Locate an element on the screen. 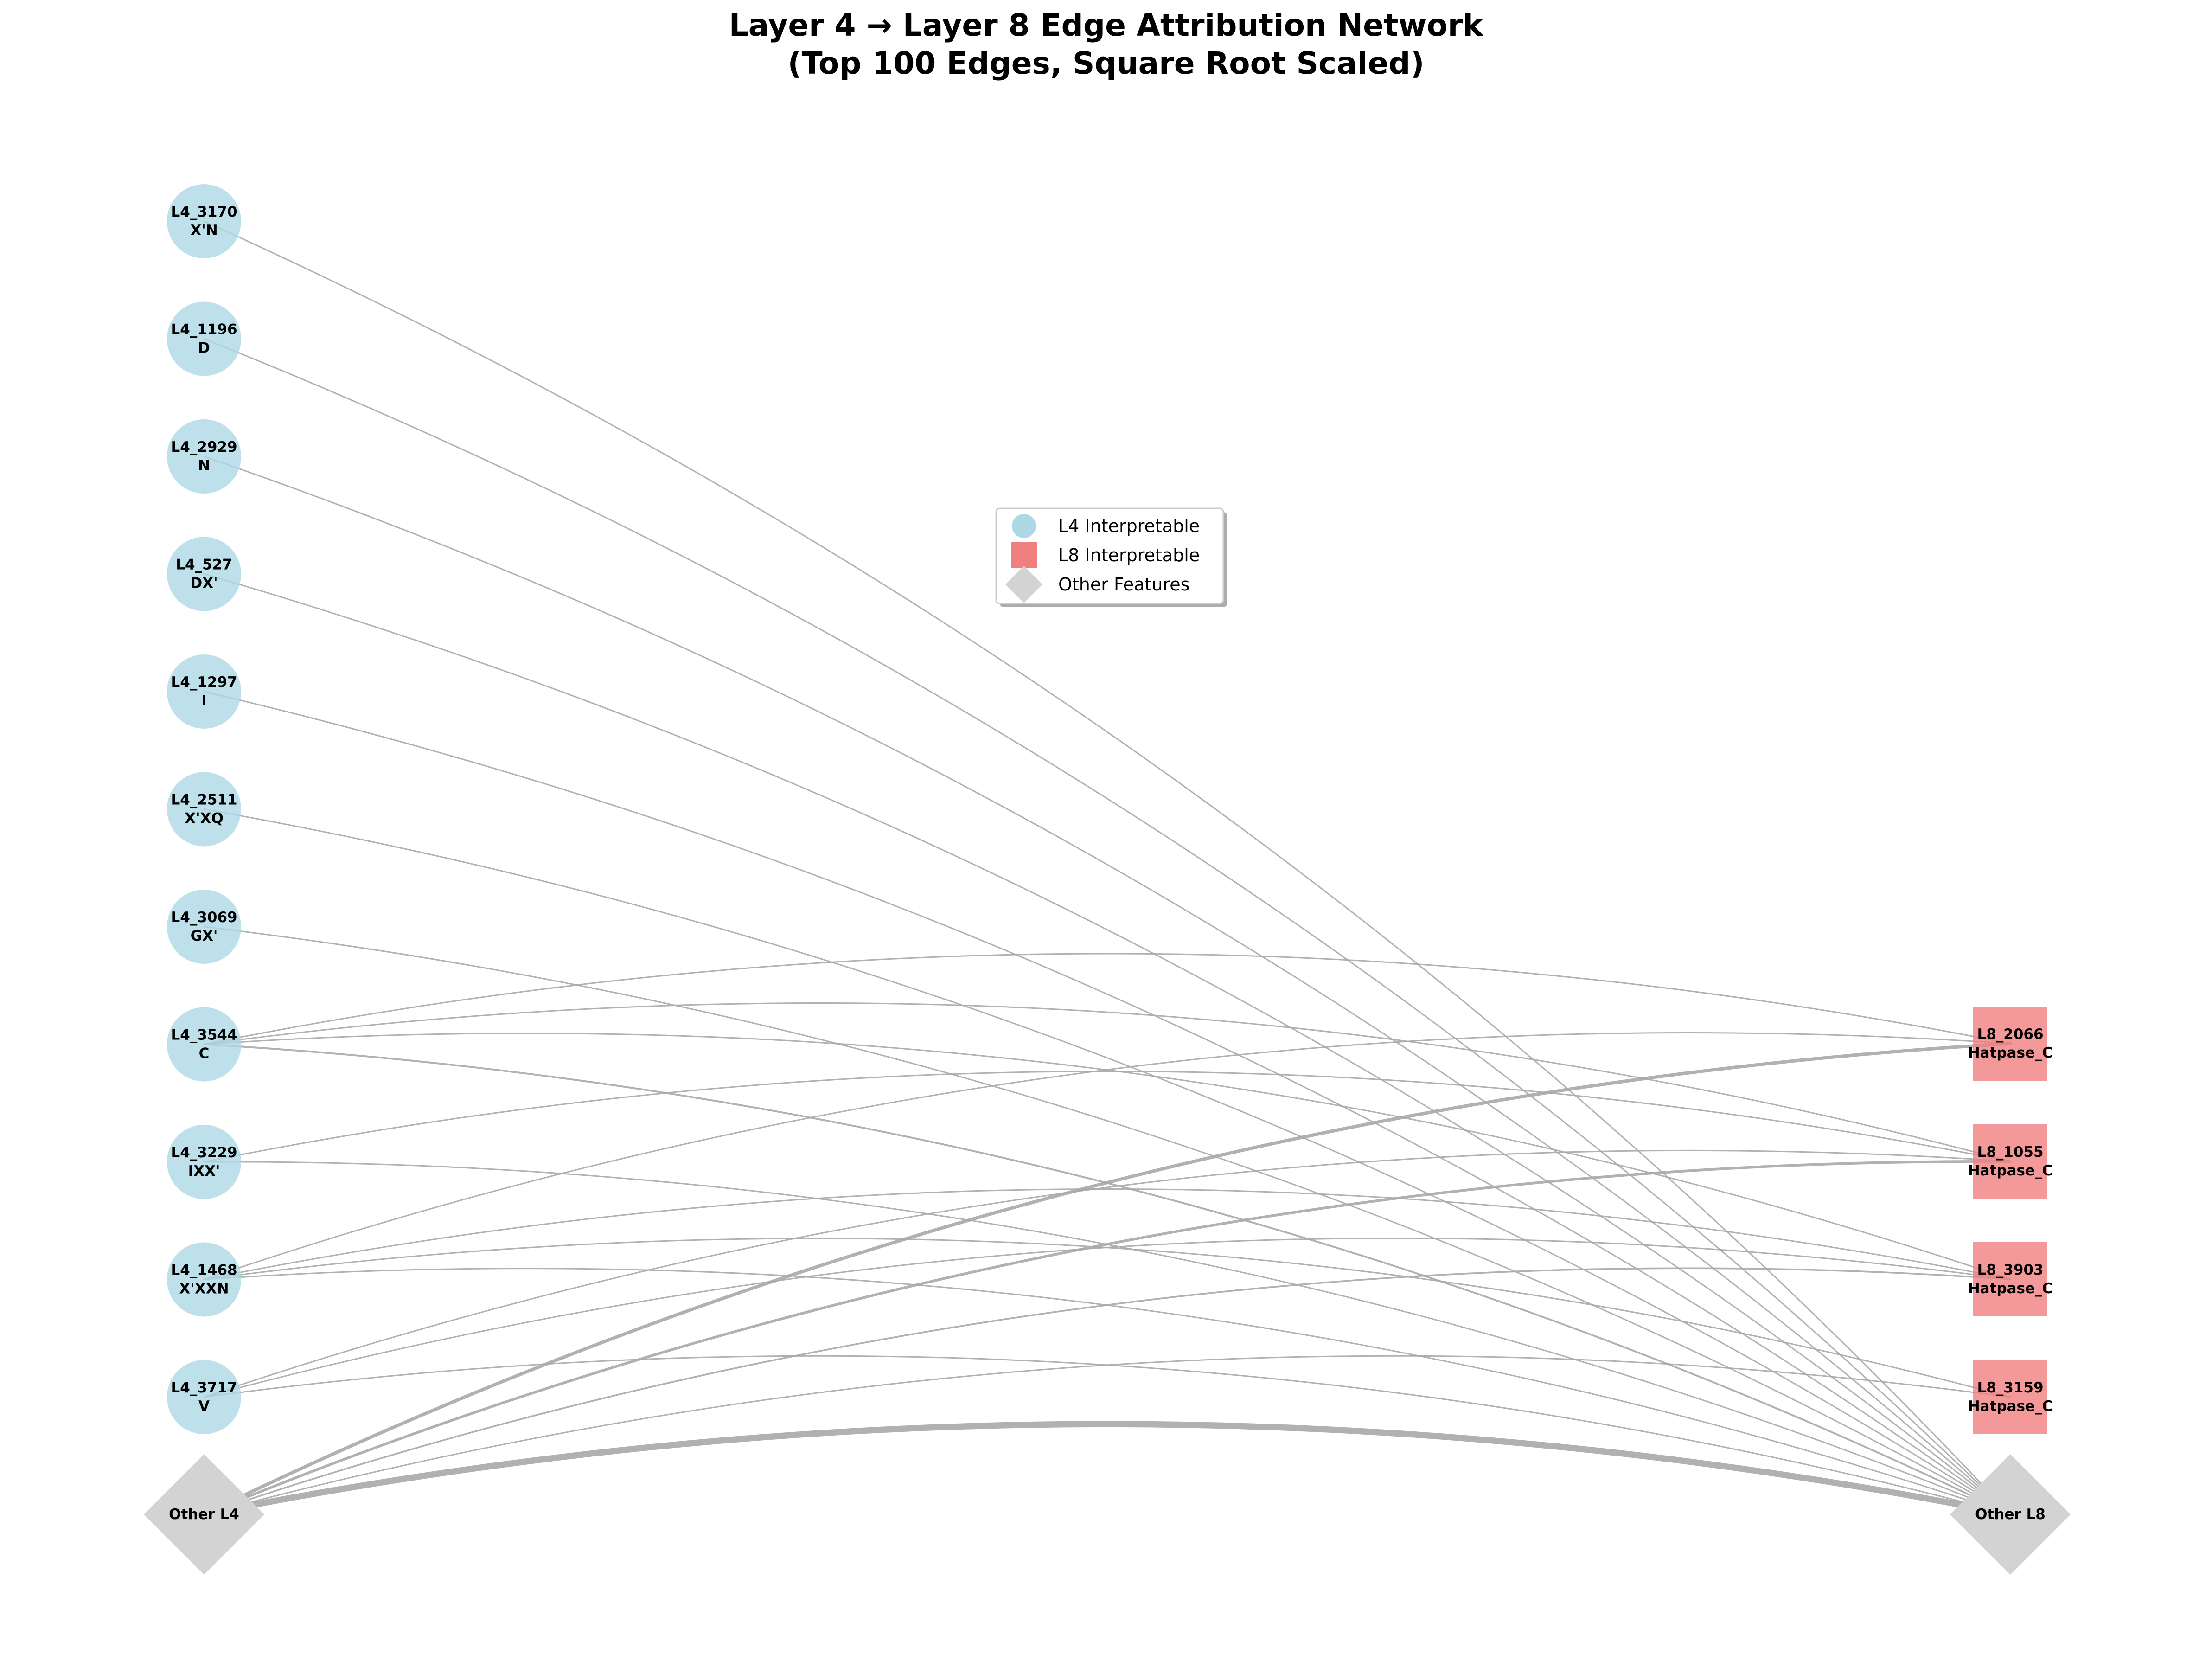 The image size is (2212, 1661). legend-circle-icon is located at coordinates (1024, 526).